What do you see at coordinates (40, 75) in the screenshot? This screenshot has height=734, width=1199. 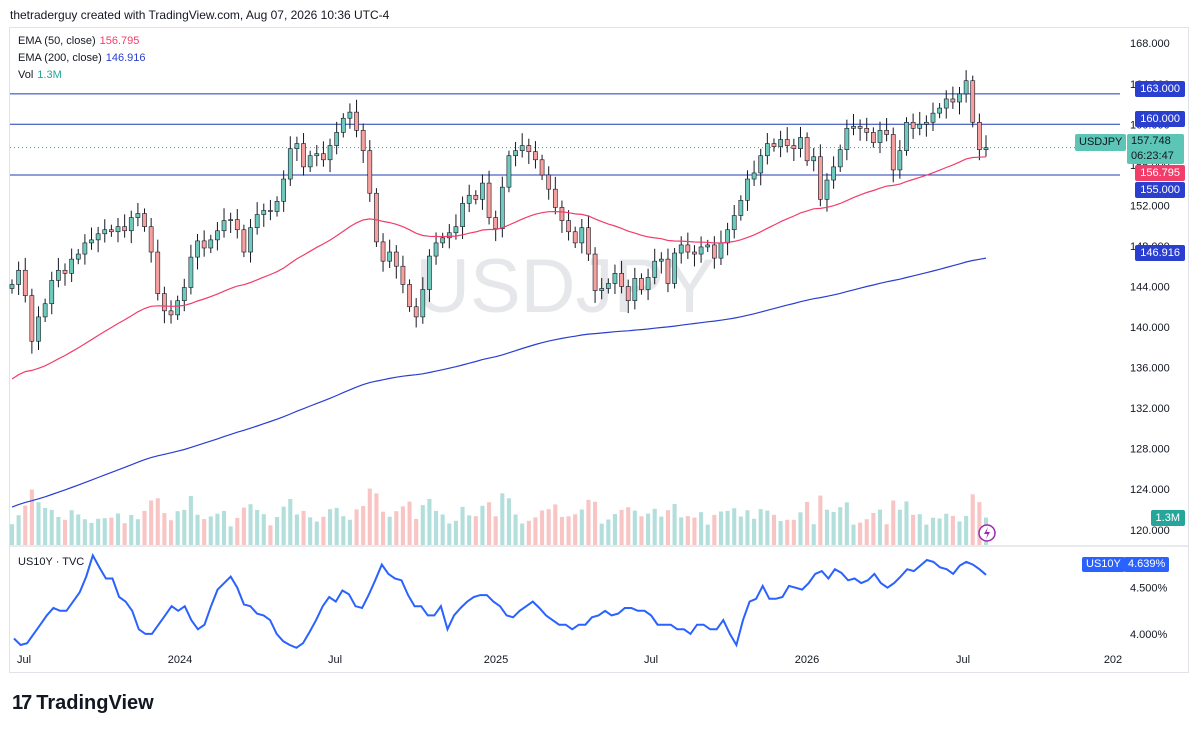 I see `volume-legend: Vol 1.3M` at bounding box center [40, 75].